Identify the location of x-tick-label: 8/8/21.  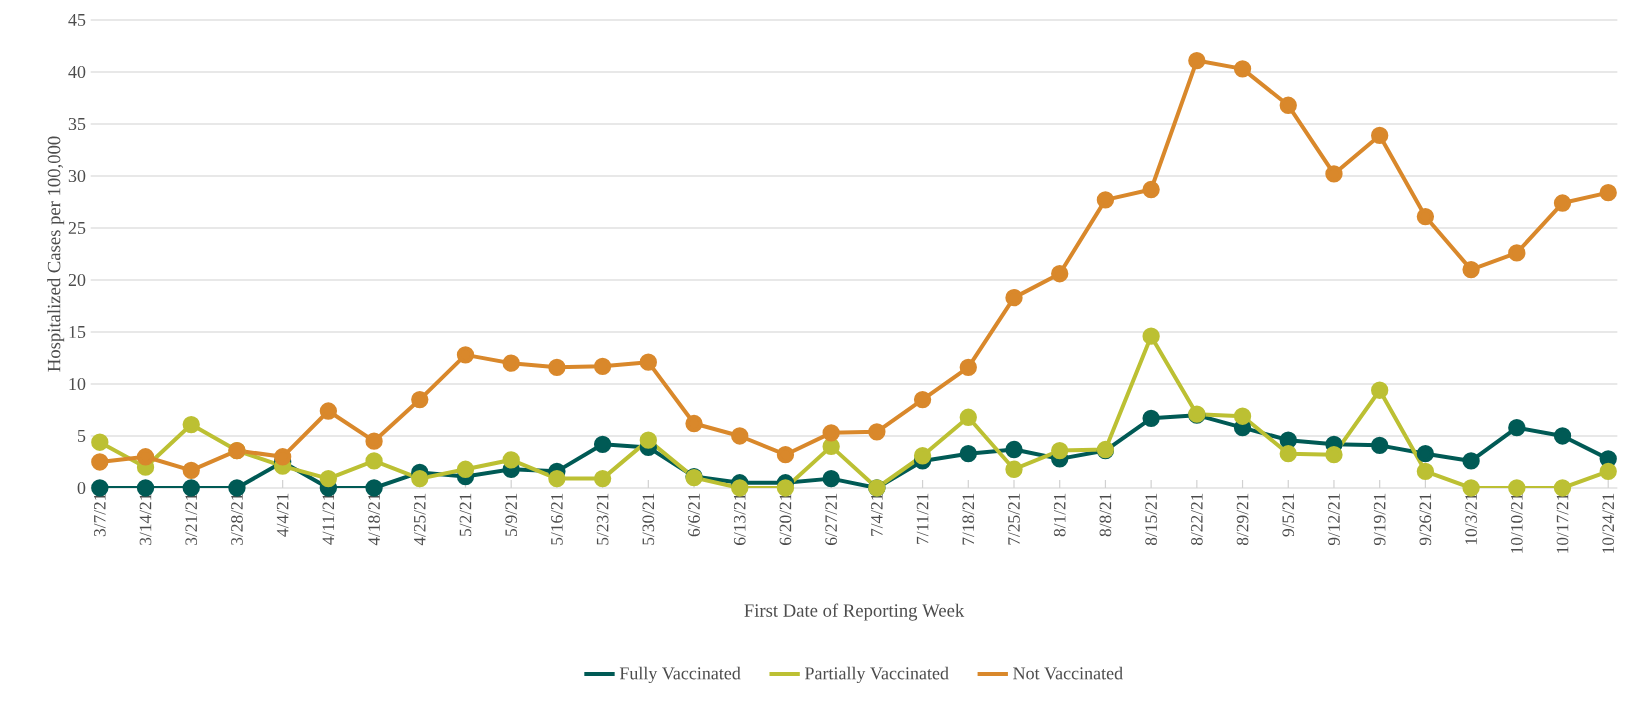
(1105, 515).